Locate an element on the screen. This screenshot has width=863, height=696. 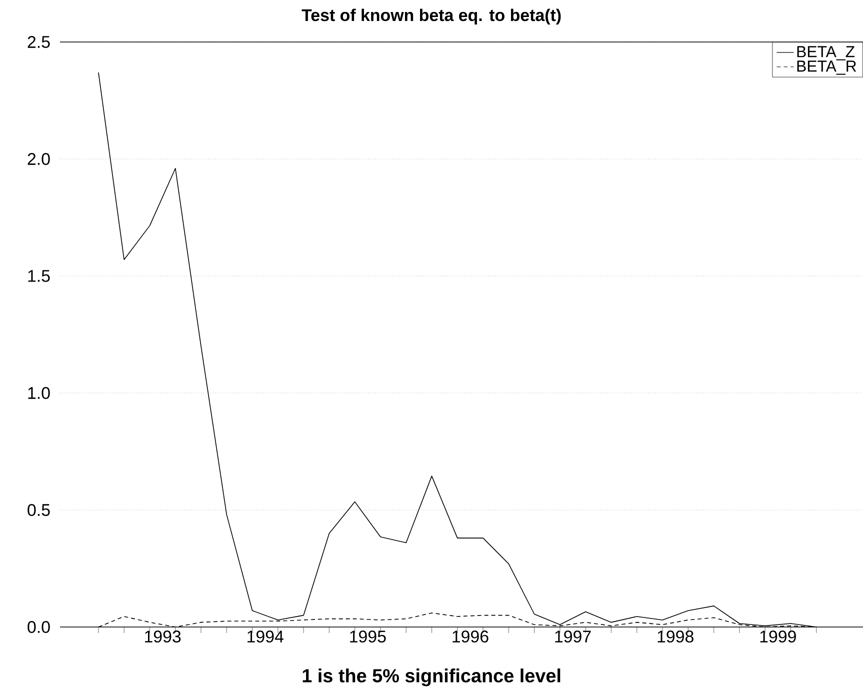
x-tick-label: 1993 is located at coordinates (163, 636).